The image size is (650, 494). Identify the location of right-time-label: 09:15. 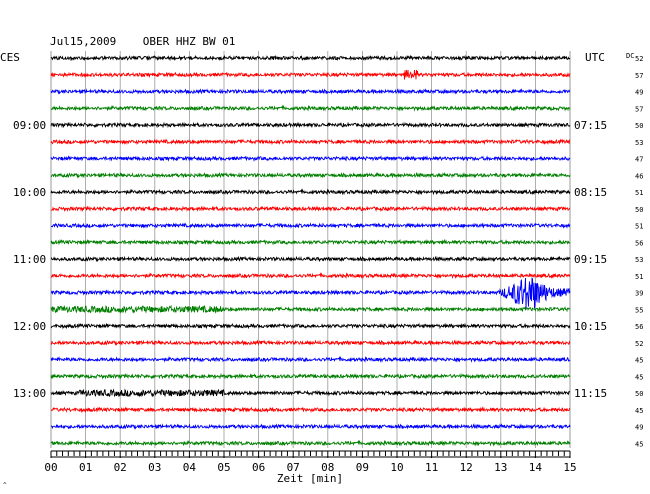
(590, 259).